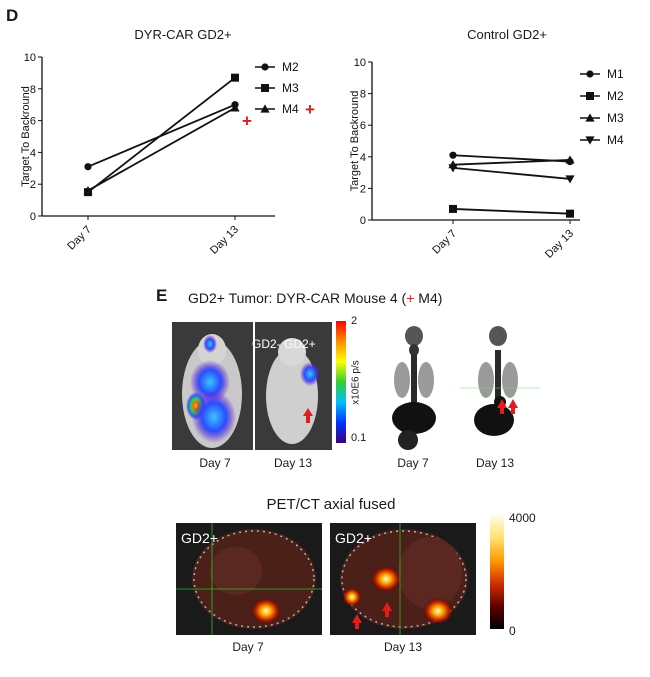 This screenshot has height=677, width=650. I want to click on chart1-ytick-label: 0, so click(33, 217).